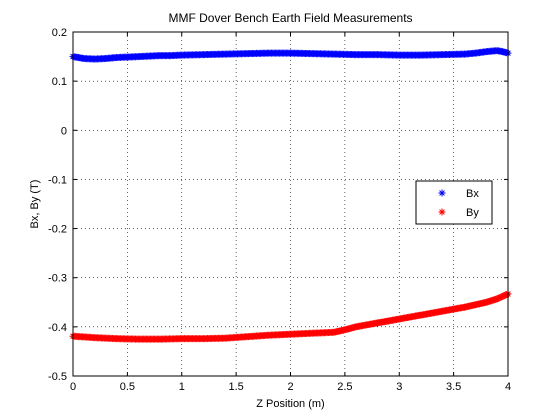 The width and height of the screenshot is (560, 420). What do you see at coordinates (508, 387) in the screenshot?
I see `x-tick-label: 4` at bounding box center [508, 387].